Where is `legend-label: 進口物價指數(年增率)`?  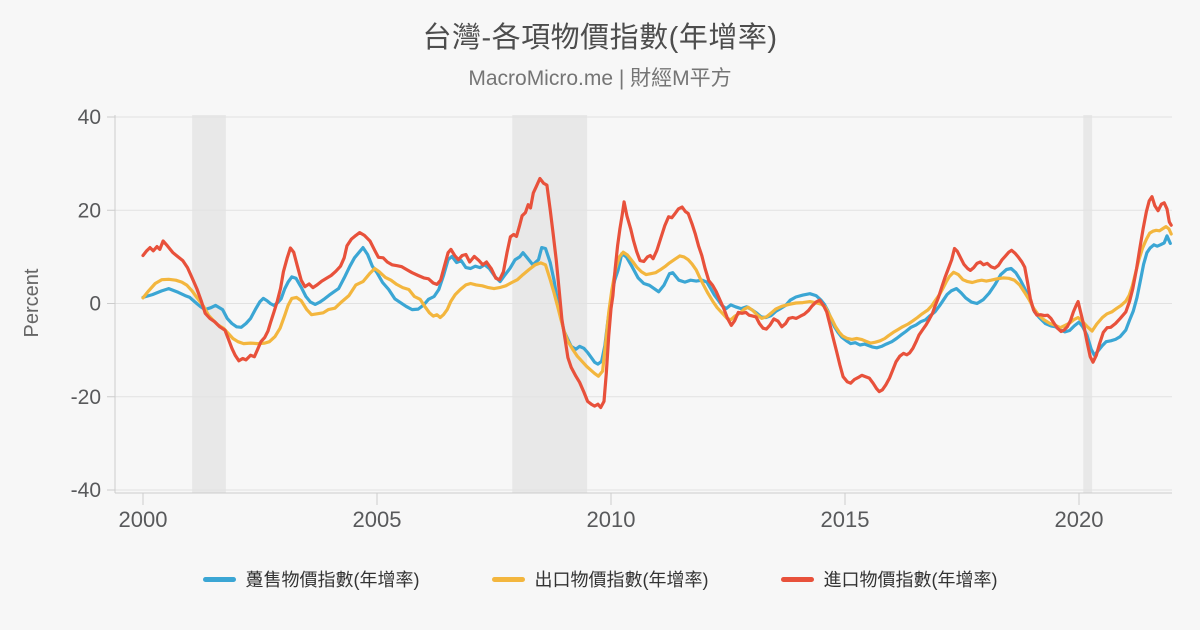
legend-label: 進口物價指數(年增率) is located at coordinates (910, 580).